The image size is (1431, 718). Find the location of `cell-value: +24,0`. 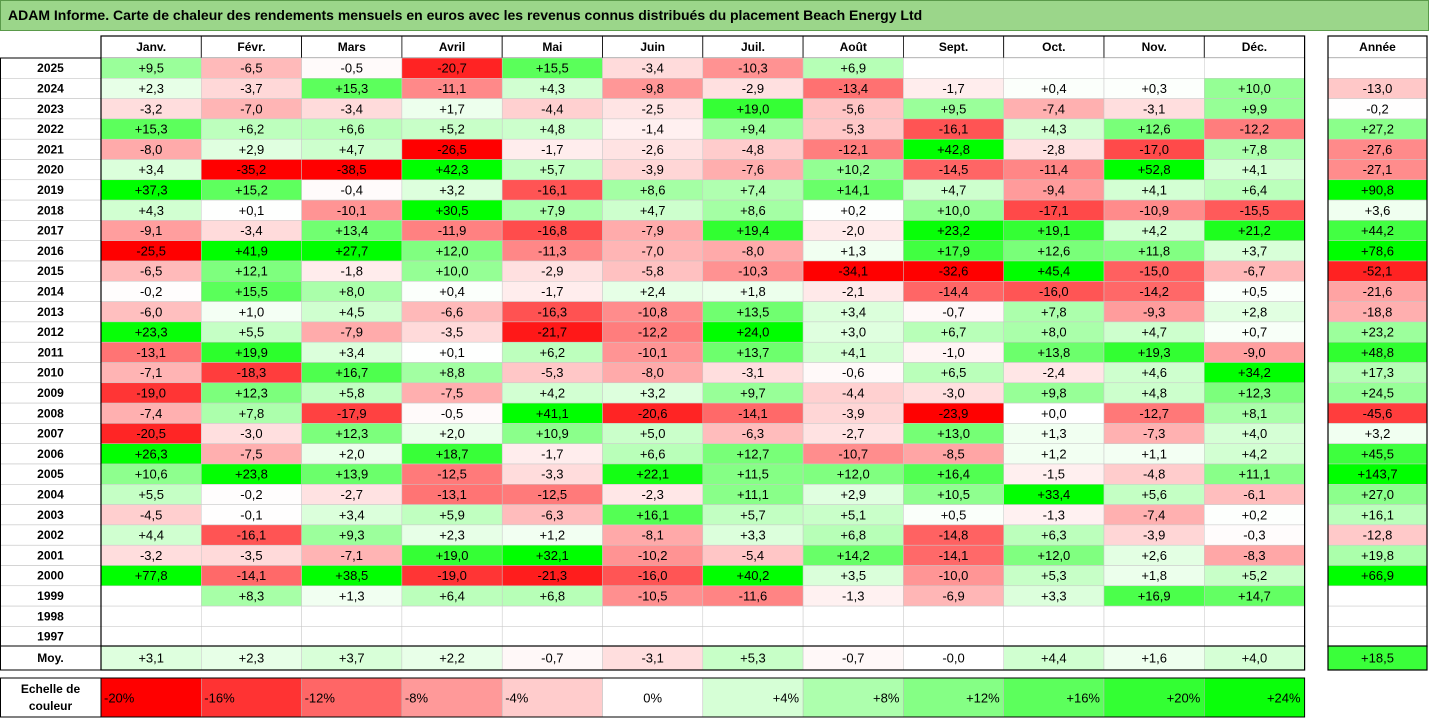

cell-value: +24,0 is located at coordinates (752, 332).